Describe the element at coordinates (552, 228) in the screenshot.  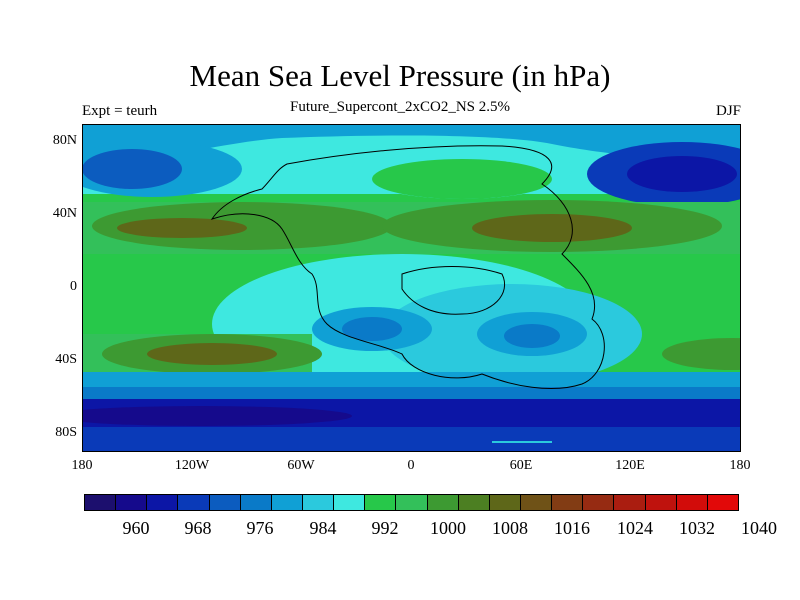
I see `field-north-high-e-core` at that location.